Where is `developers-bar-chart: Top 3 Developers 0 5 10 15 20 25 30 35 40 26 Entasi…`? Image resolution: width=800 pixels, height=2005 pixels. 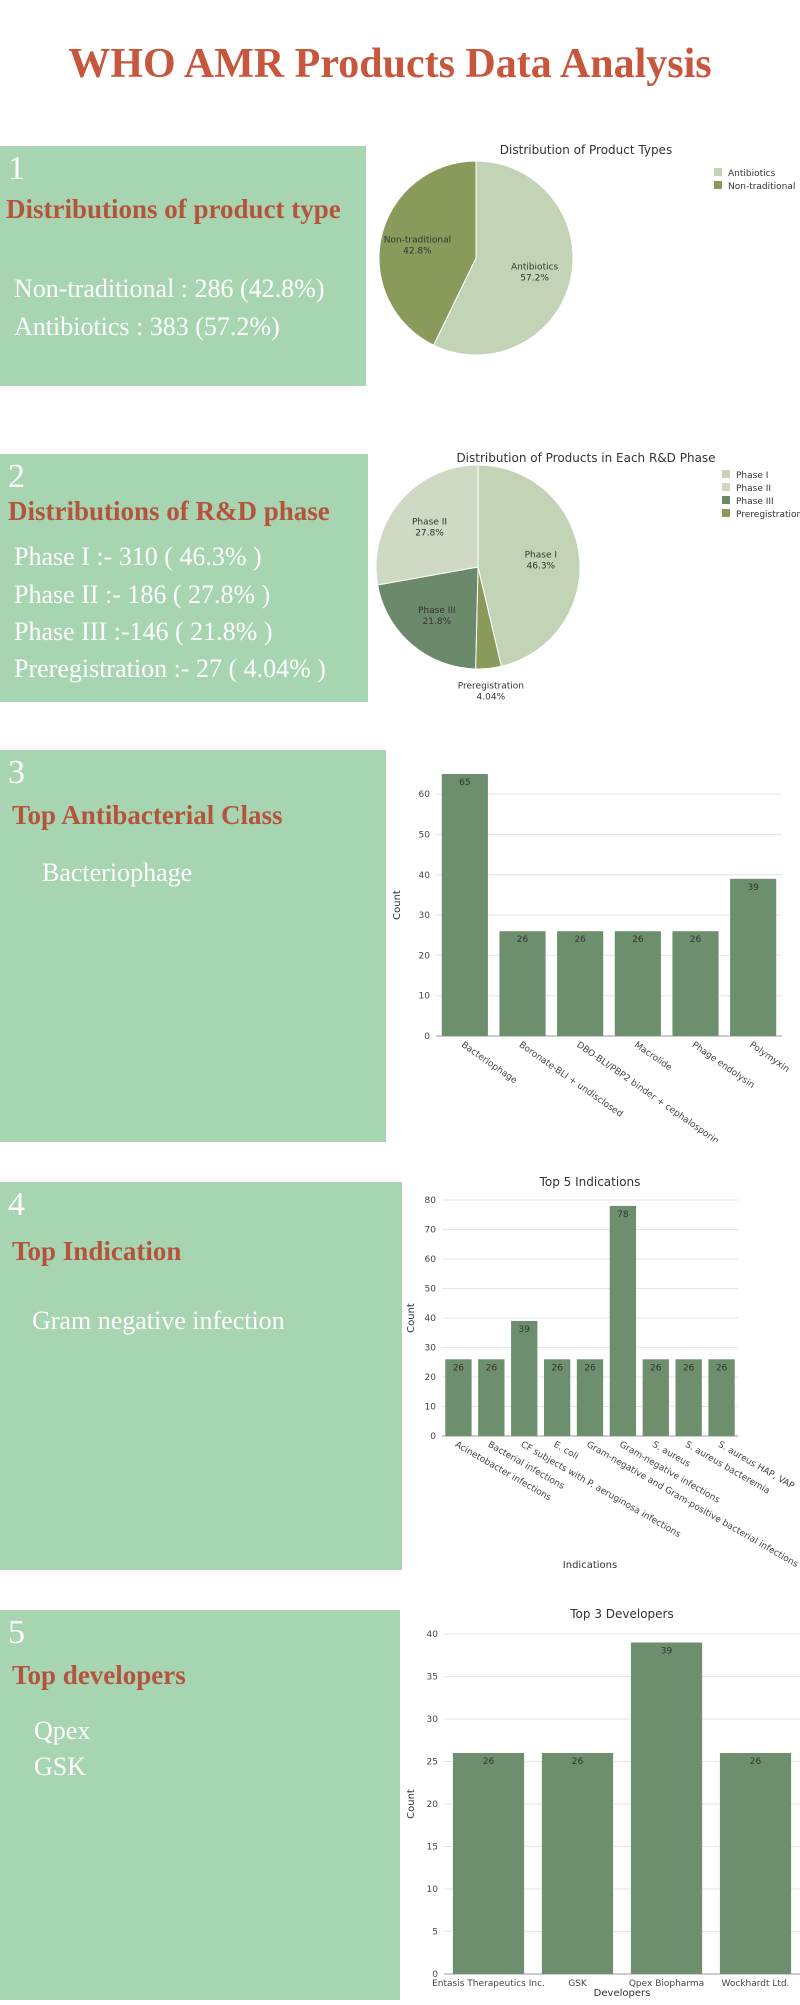 developers-bar-chart: Top 3 Developers 0 5 10 15 20 25 30 35 40 26 Entasi… is located at coordinates (600, 1801).